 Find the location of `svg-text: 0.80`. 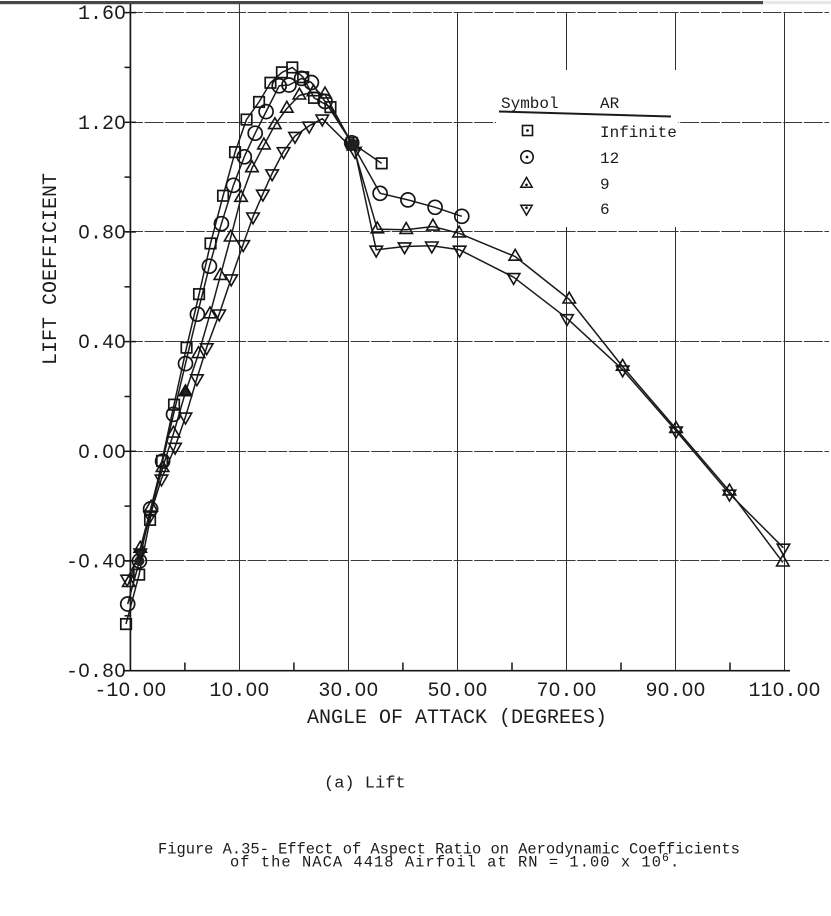

svg-text: 0.80 is located at coordinates (102, 233).